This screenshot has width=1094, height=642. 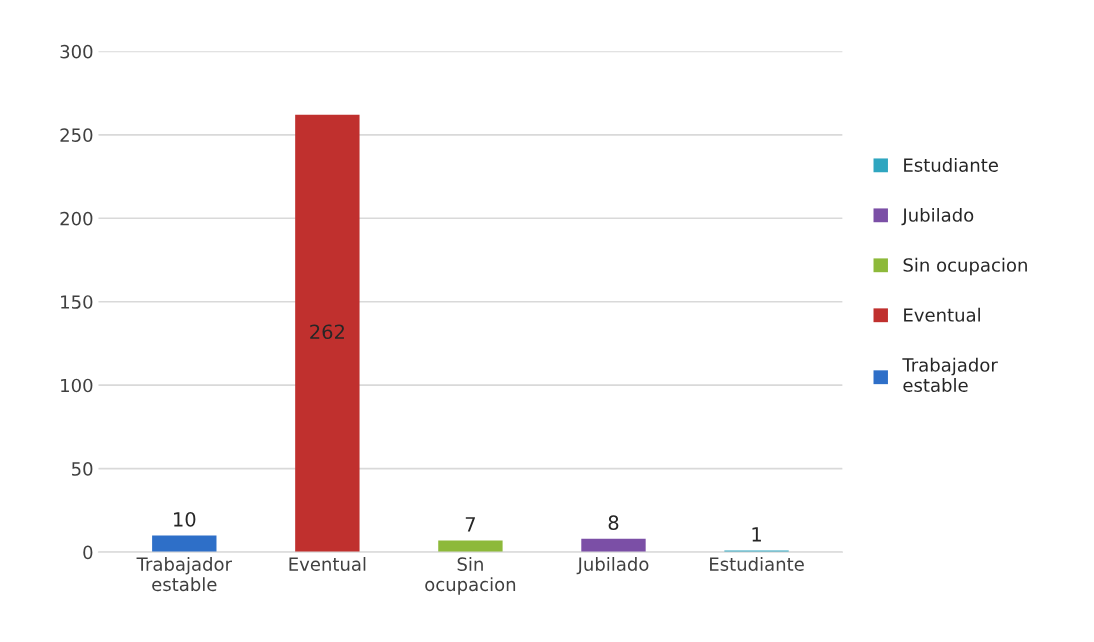 I want to click on y-tick-label: 150, so click(x=77, y=302).